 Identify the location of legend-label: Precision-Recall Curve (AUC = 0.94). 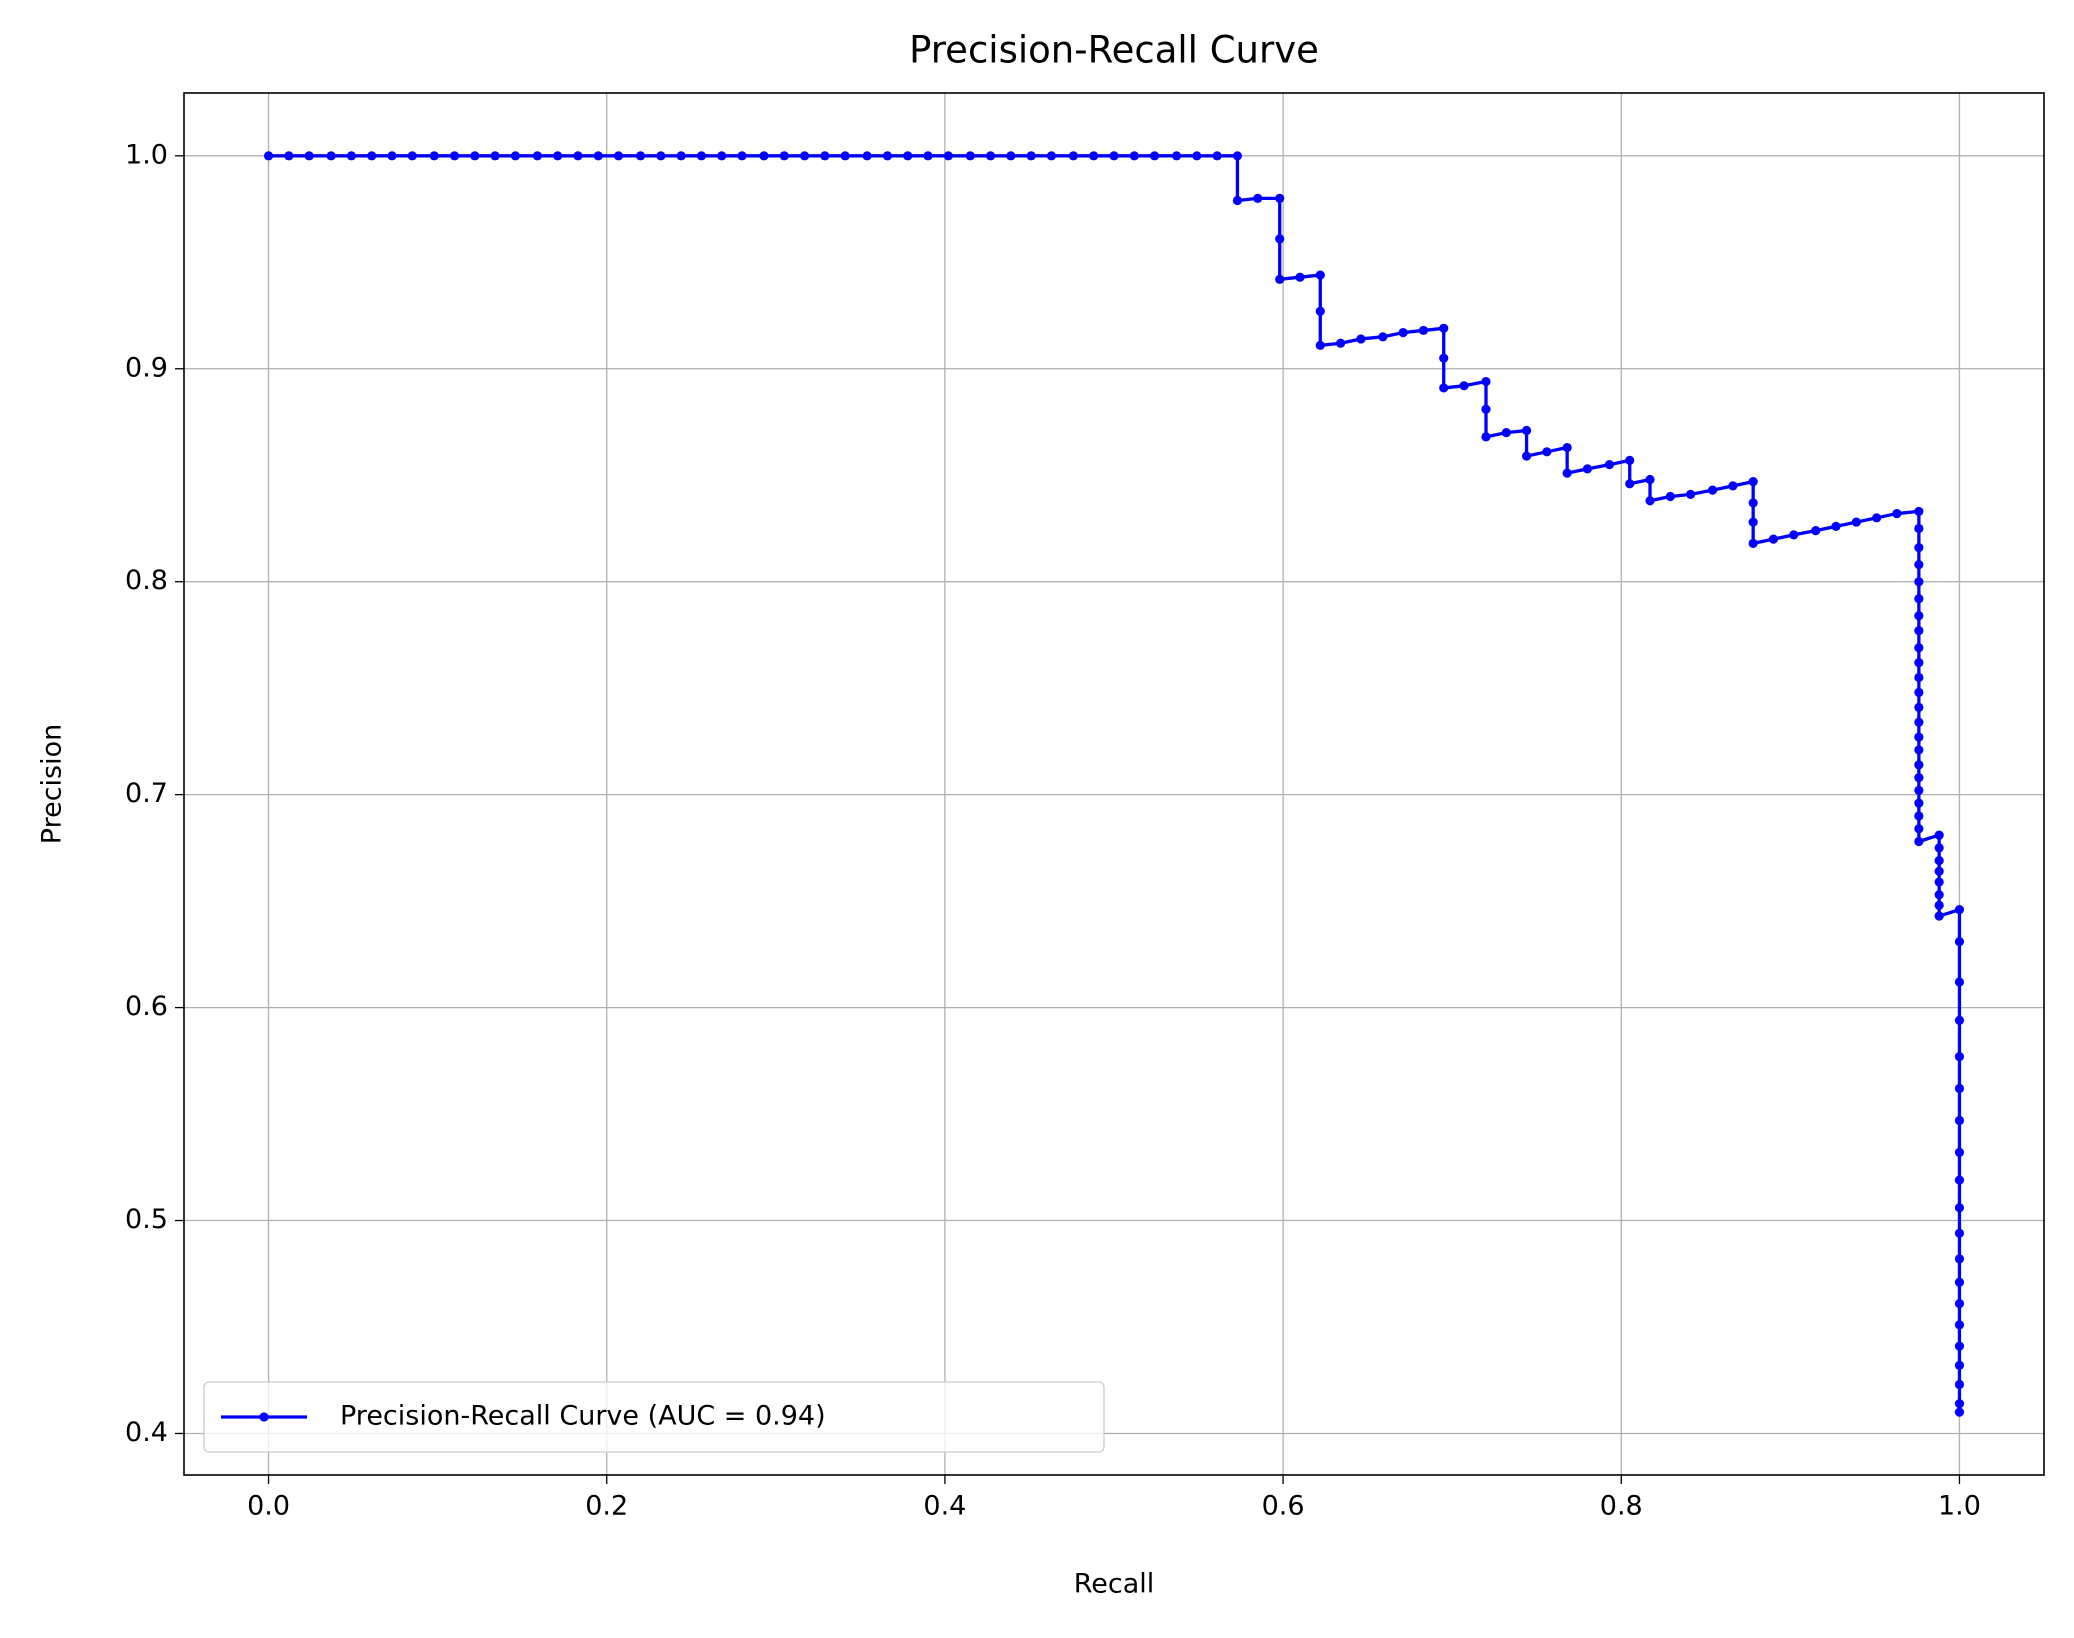
(583, 1416).